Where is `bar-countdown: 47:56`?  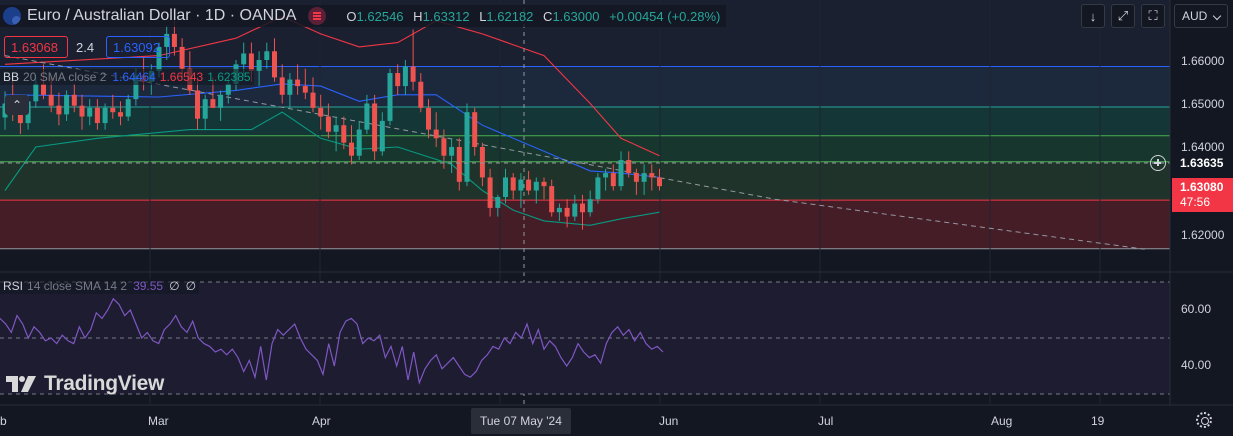 bar-countdown: 47:56 is located at coordinates (1195, 202).